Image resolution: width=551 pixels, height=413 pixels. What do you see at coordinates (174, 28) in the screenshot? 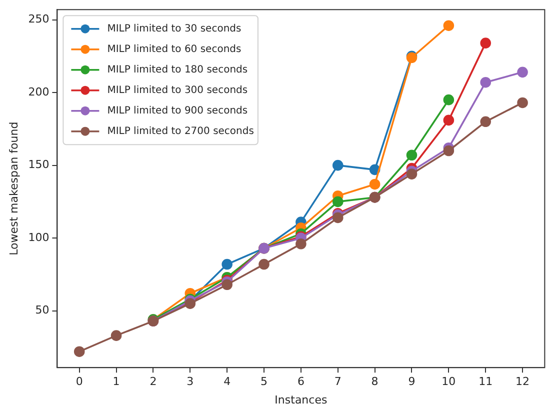
I see `legend-label: MILP limited to 30 seconds` at bounding box center [174, 28].